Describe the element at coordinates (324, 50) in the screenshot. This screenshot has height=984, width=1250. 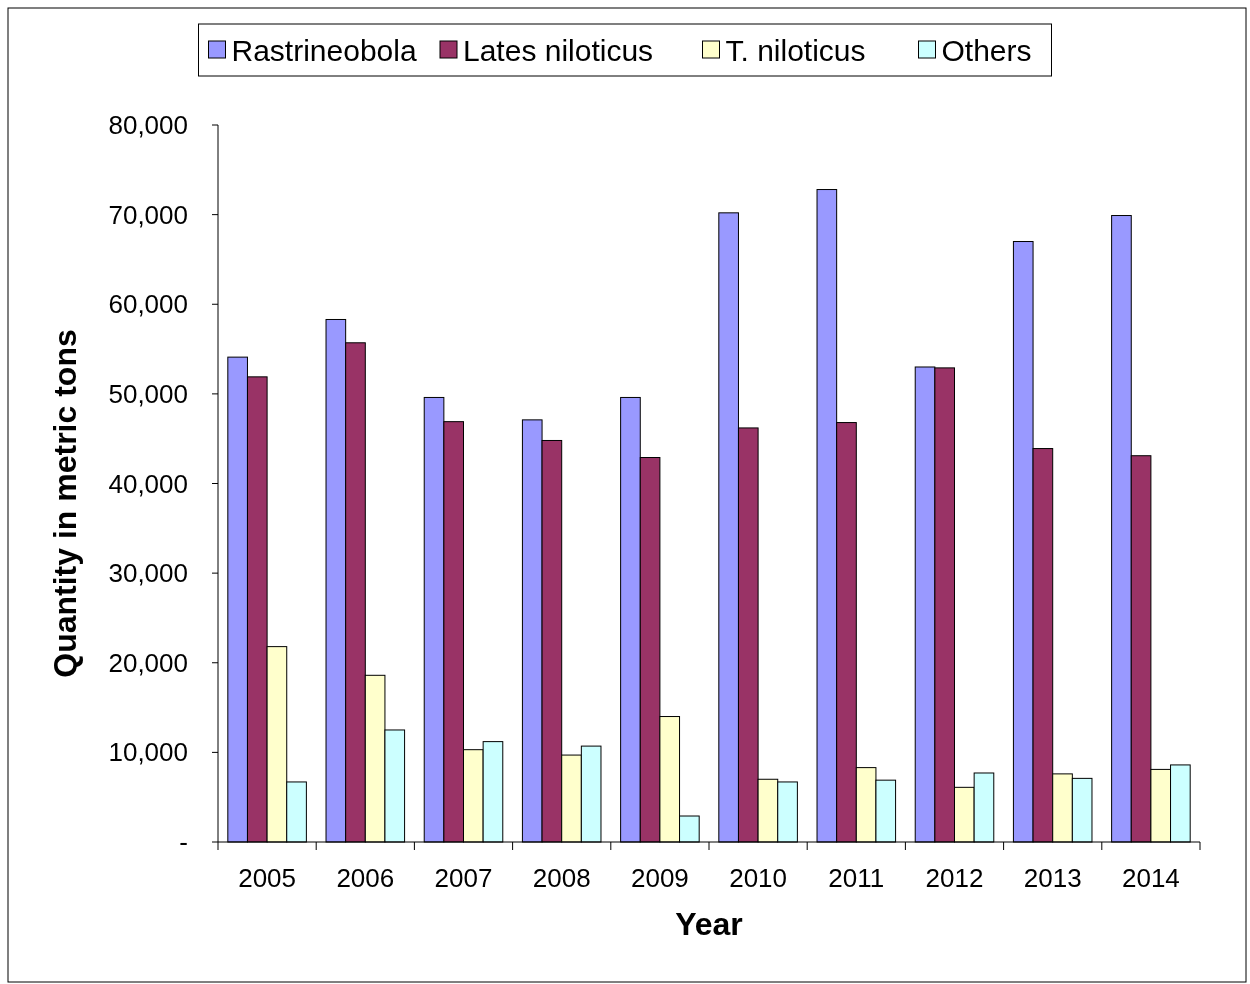
I see `legend-label: Rastrineobola` at that location.